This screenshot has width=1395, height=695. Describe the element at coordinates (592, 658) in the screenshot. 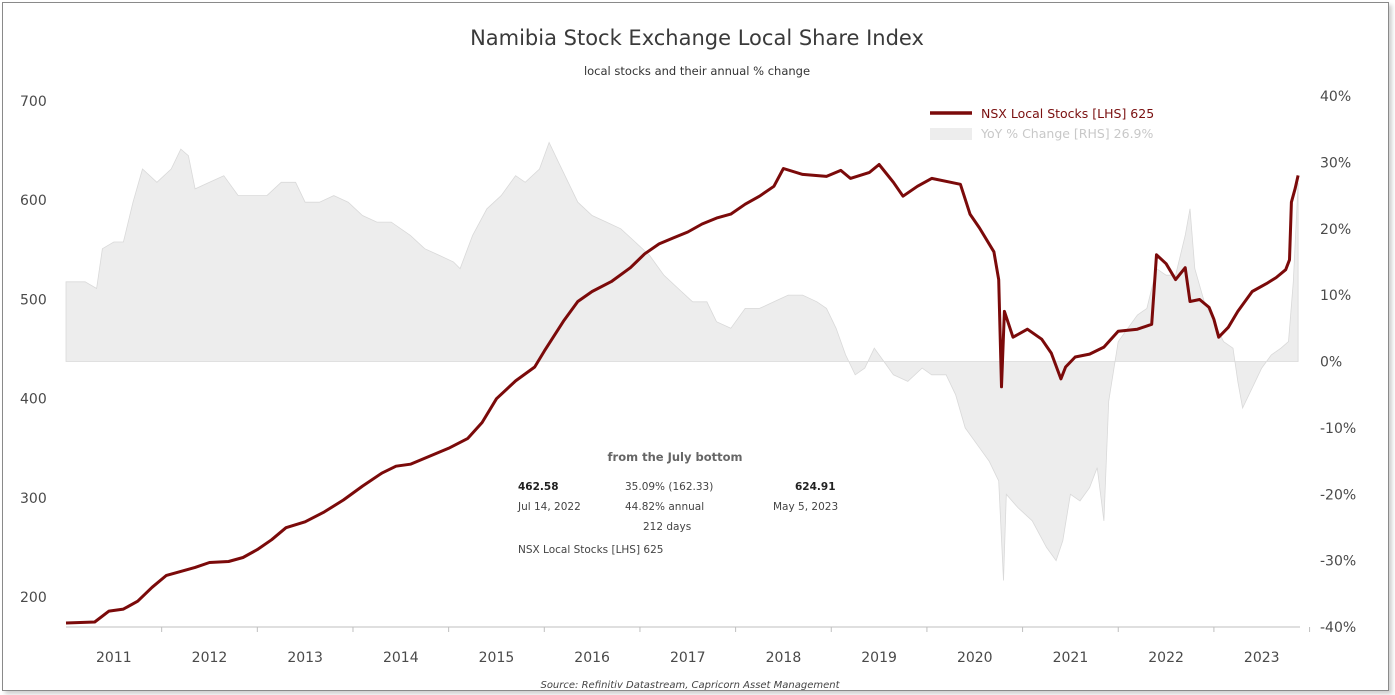

I see `x-tick-label: 2016` at that location.